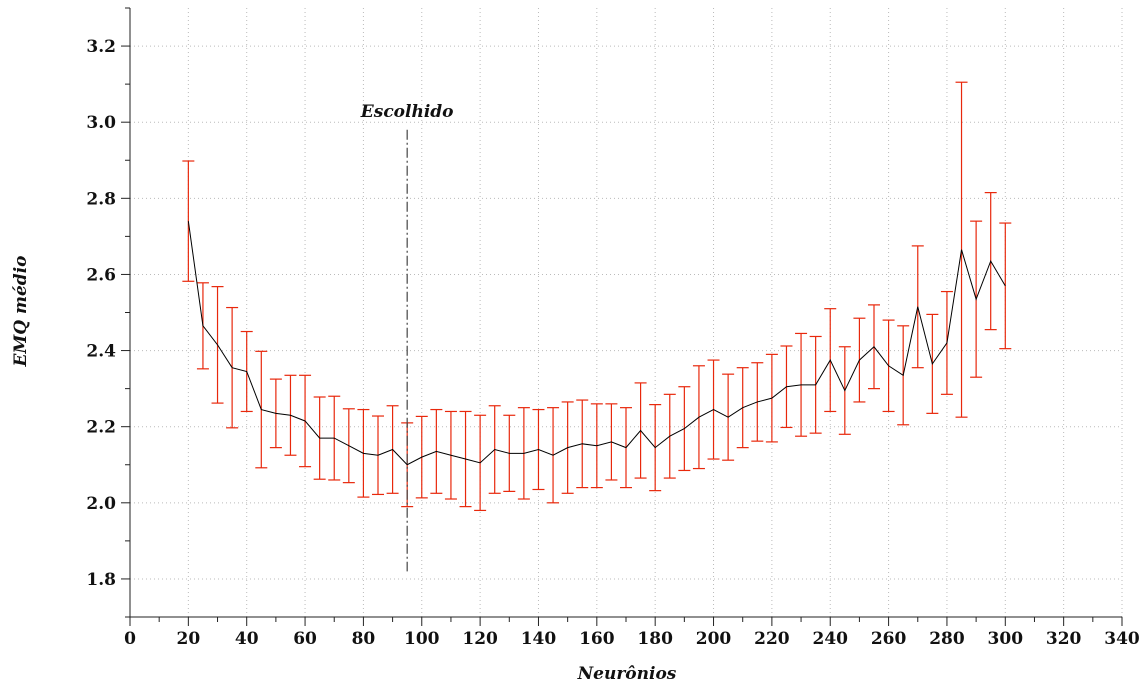 The image size is (1146, 684). I want to click on y-tick-label: 2.6, so click(101, 275).